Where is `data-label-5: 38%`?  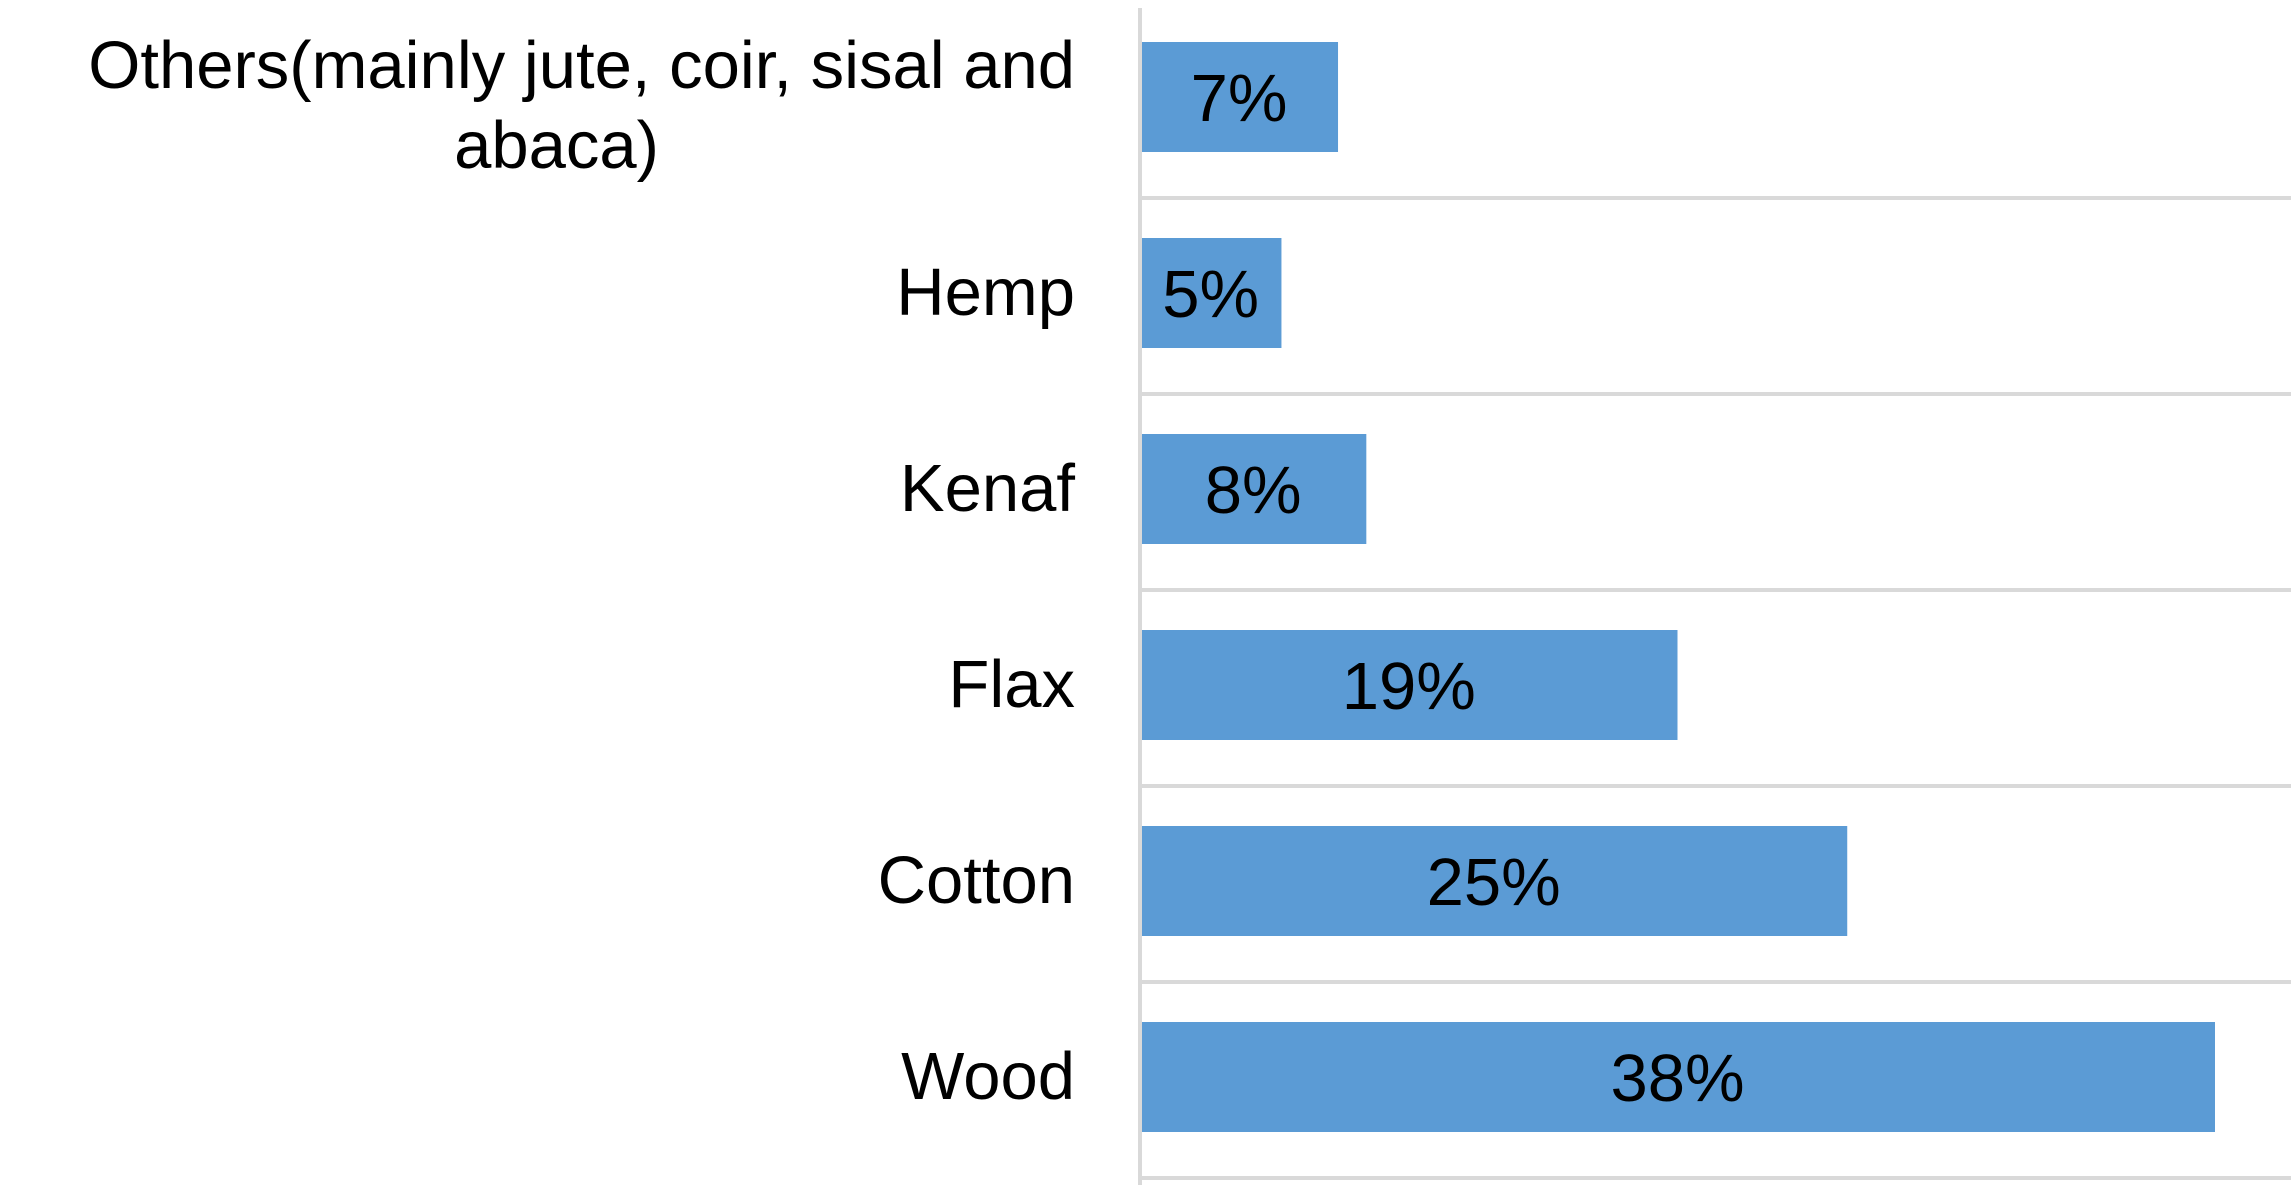
data-label-5: 38% is located at coordinates (1677, 1078).